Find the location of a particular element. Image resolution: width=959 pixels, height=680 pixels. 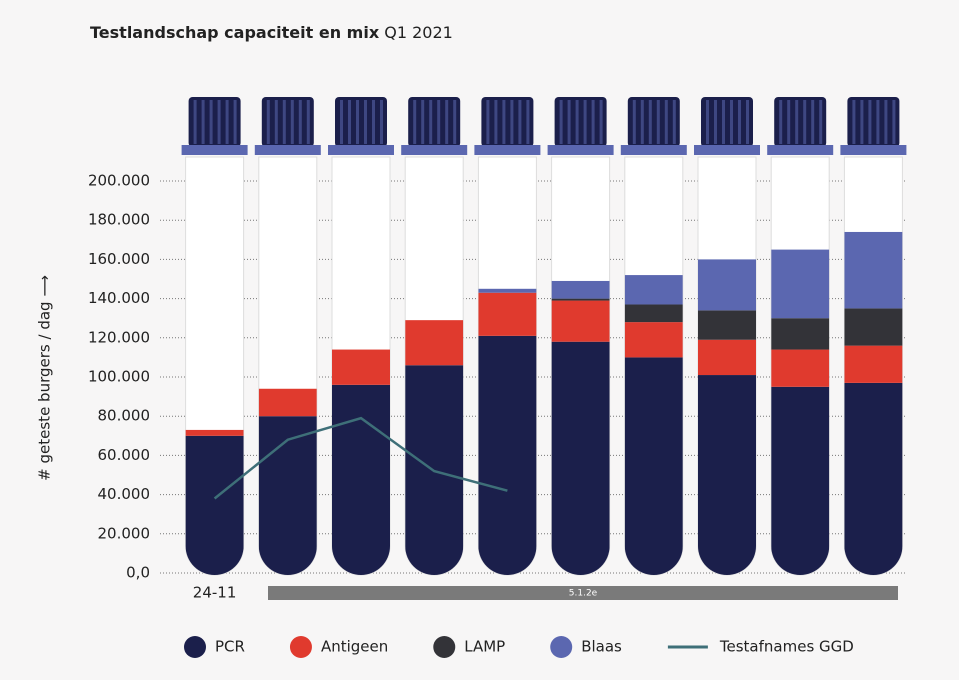

chart-title-group: Testlandschap capaciteit en mix Q1 2021 is located at coordinates (271, 32).